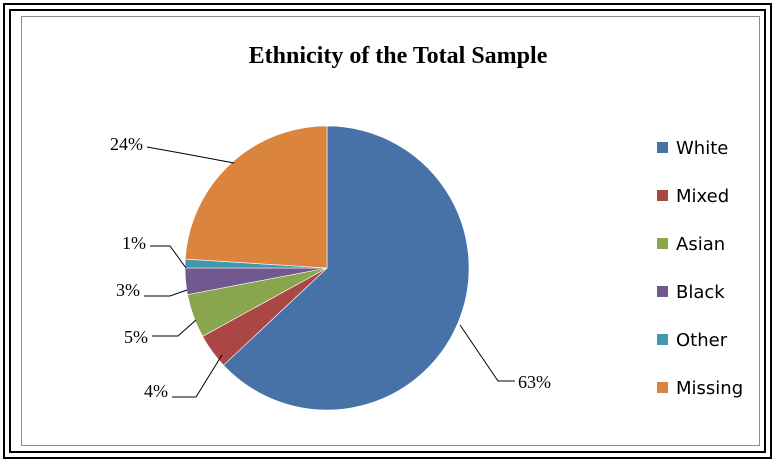 This screenshot has width=777, height=464. I want to click on data-label-white: 63%, so click(534, 382).